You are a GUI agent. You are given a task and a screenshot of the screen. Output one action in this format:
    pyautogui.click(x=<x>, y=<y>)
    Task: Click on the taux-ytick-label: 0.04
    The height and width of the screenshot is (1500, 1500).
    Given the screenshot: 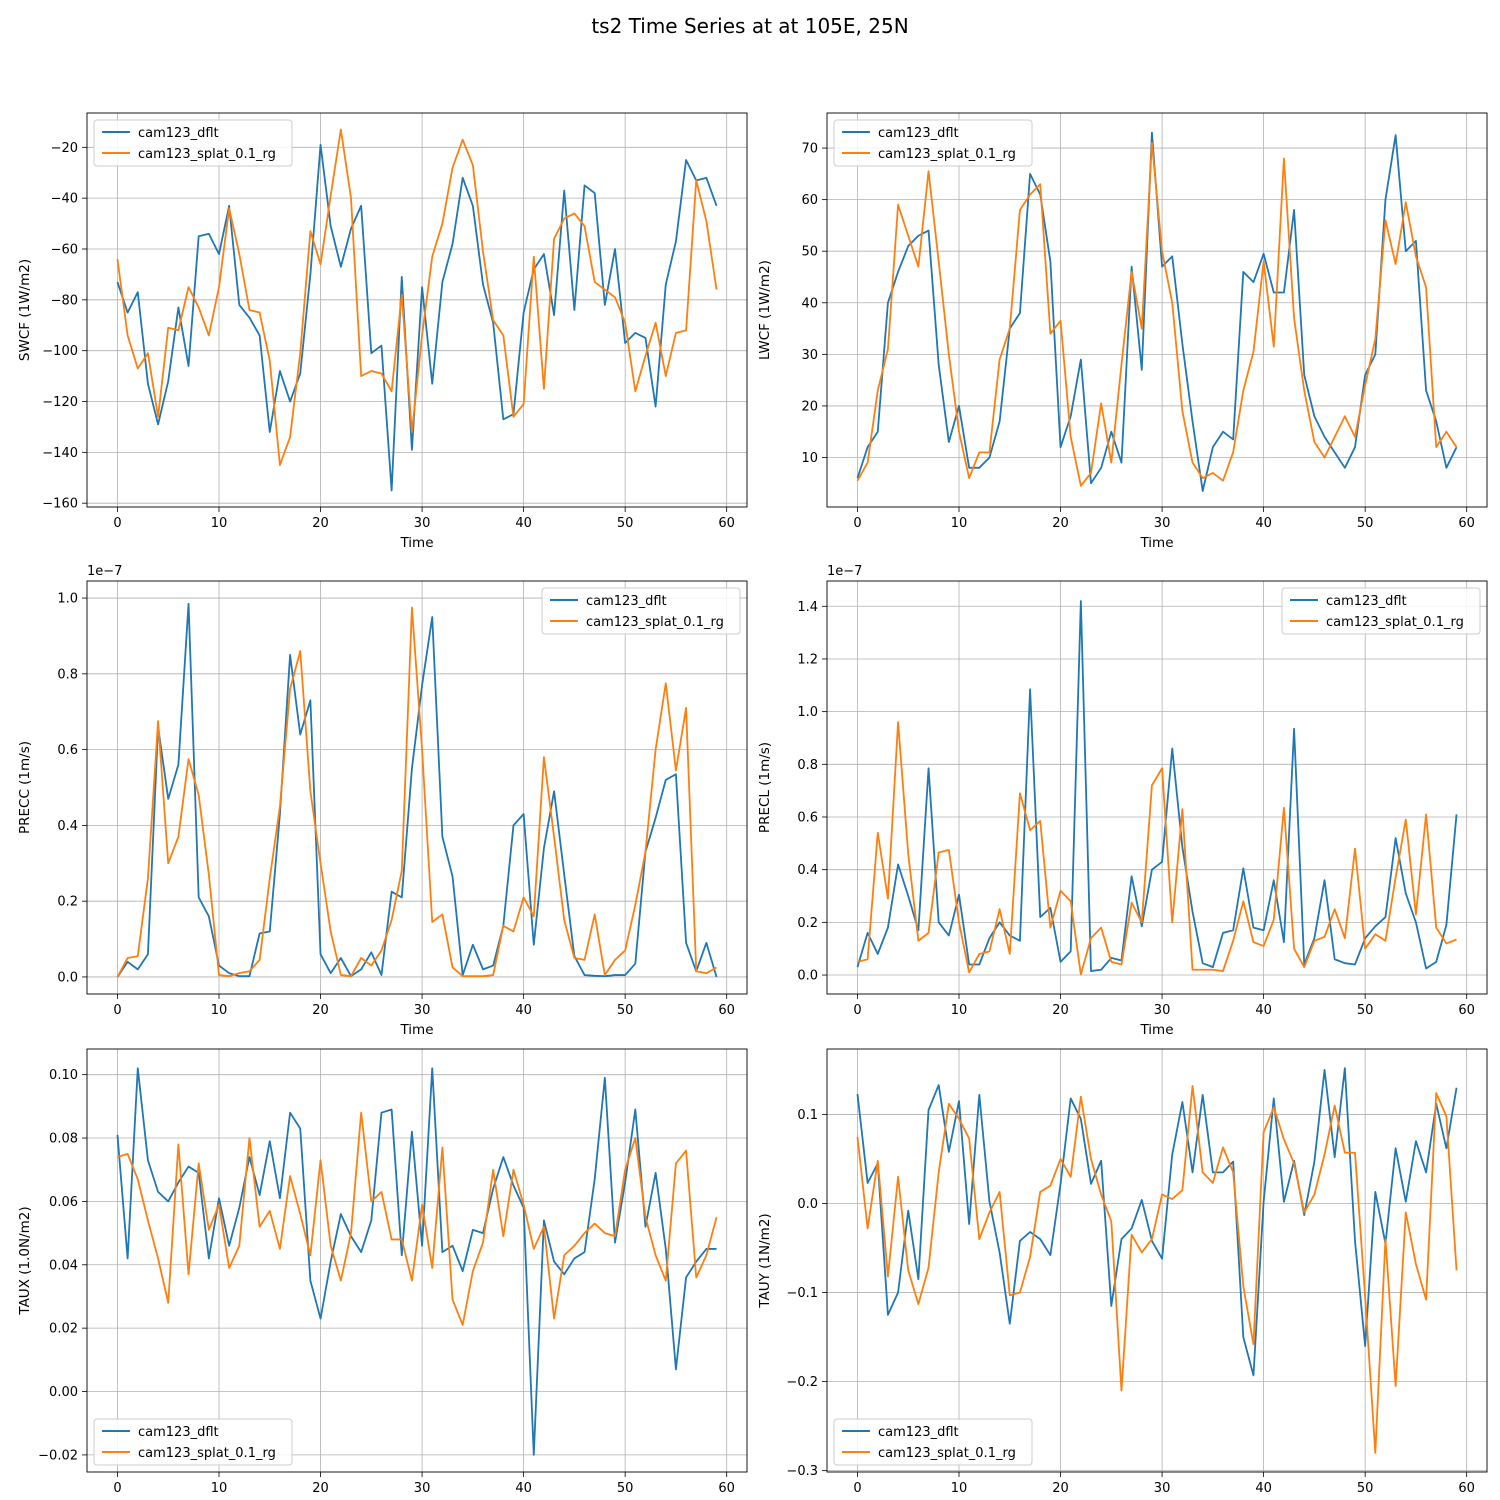 What is the action you would take?
    pyautogui.click(x=63, y=1265)
    